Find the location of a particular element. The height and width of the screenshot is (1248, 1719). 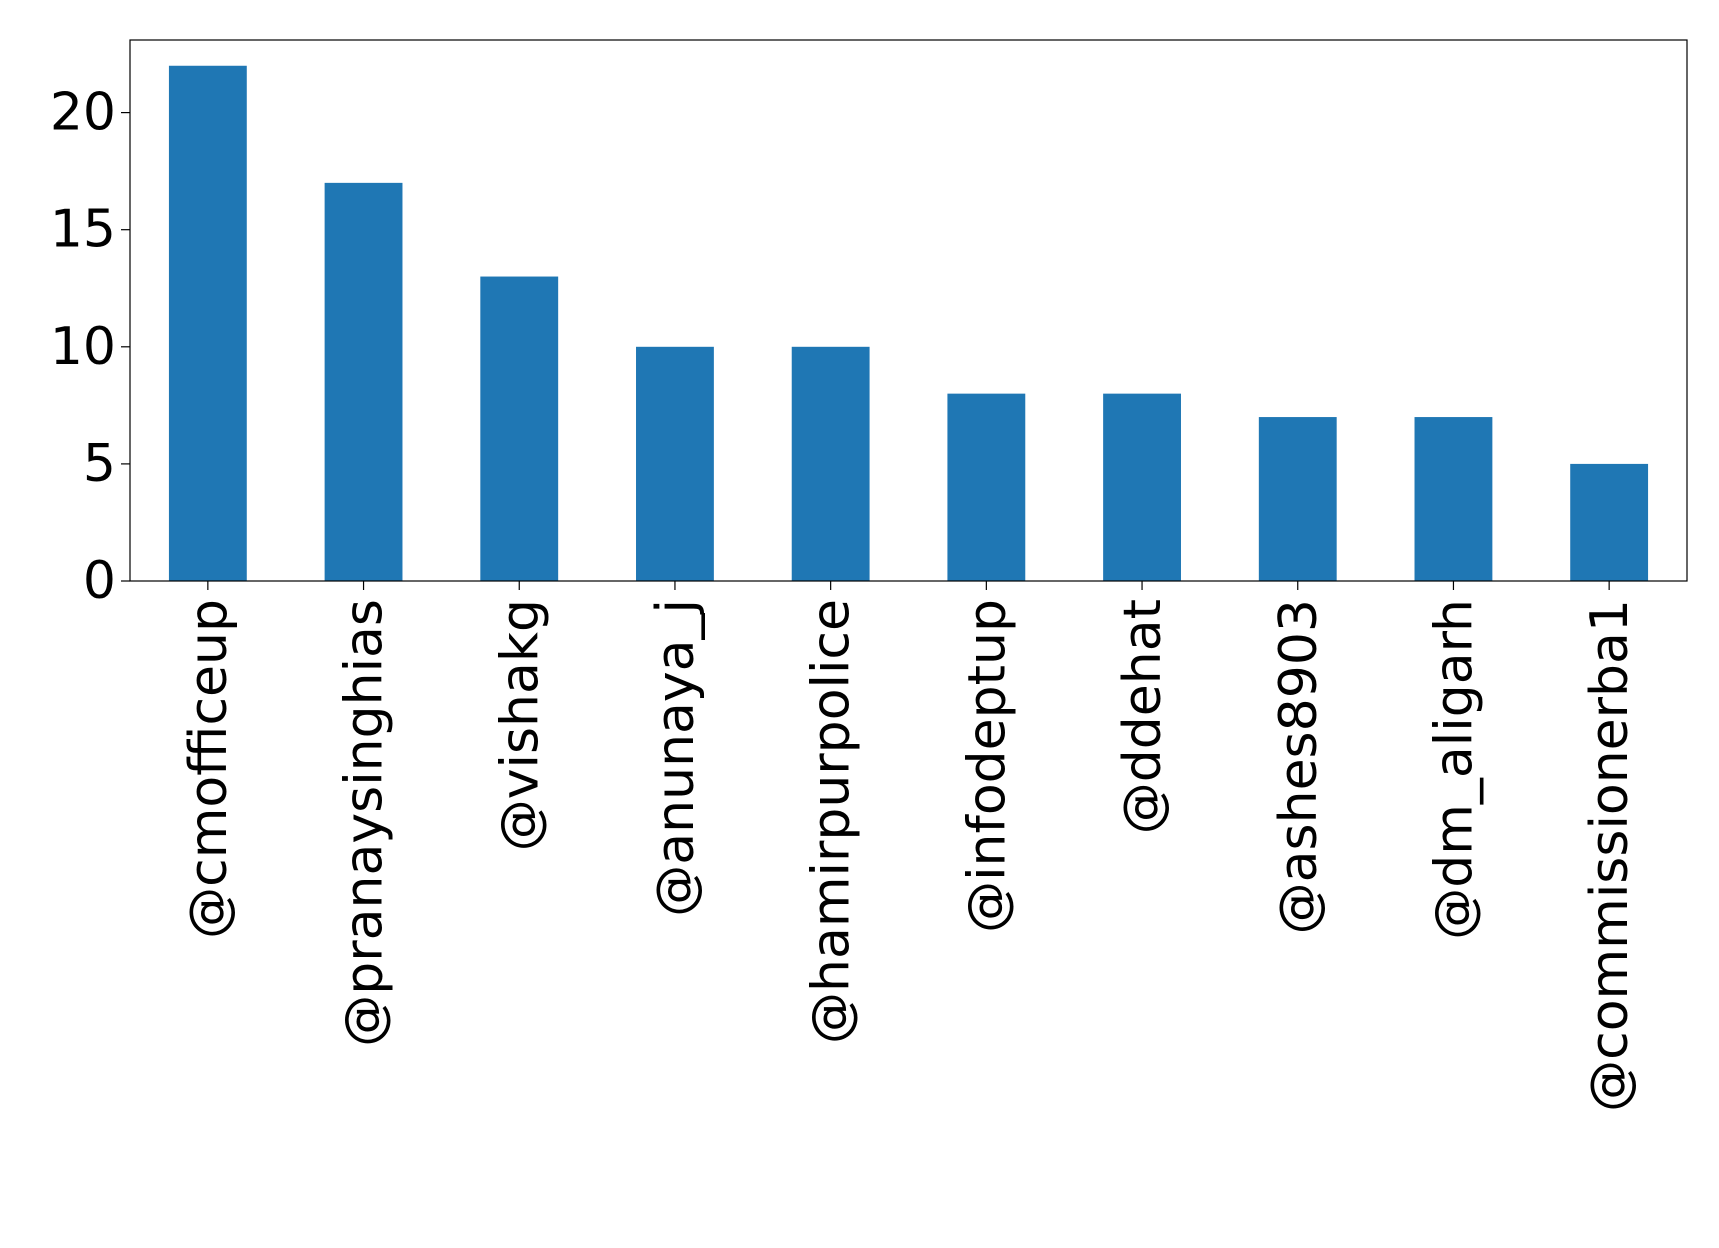

y-tick-label-2: 10 is located at coordinates (83, 347).